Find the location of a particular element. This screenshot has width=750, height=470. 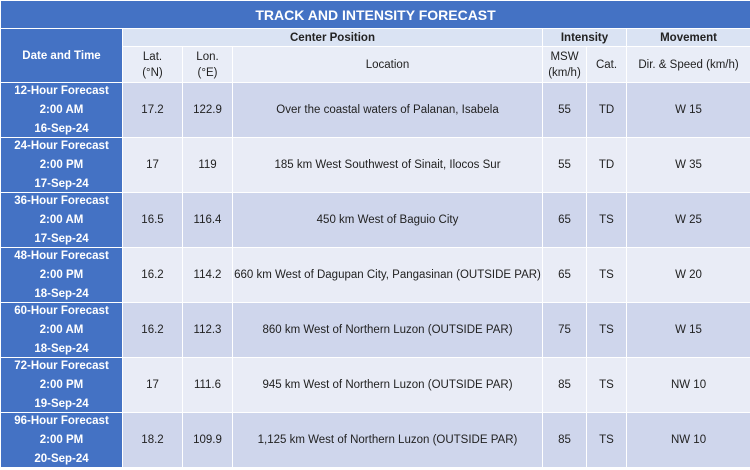

date-time-line: 60-Hour Forecast is located at coordinates (61, 310).